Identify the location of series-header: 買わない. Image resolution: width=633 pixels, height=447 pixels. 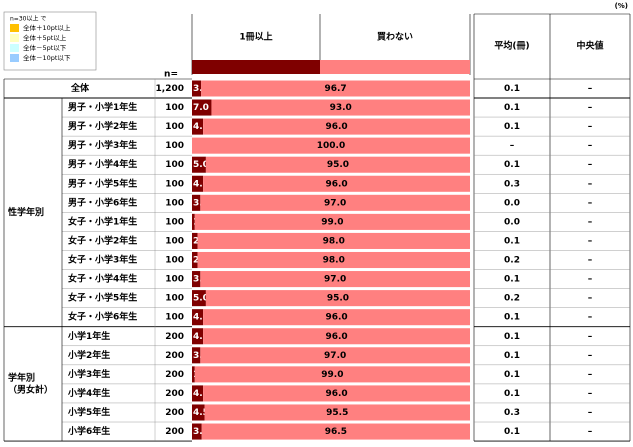
(395, 37).